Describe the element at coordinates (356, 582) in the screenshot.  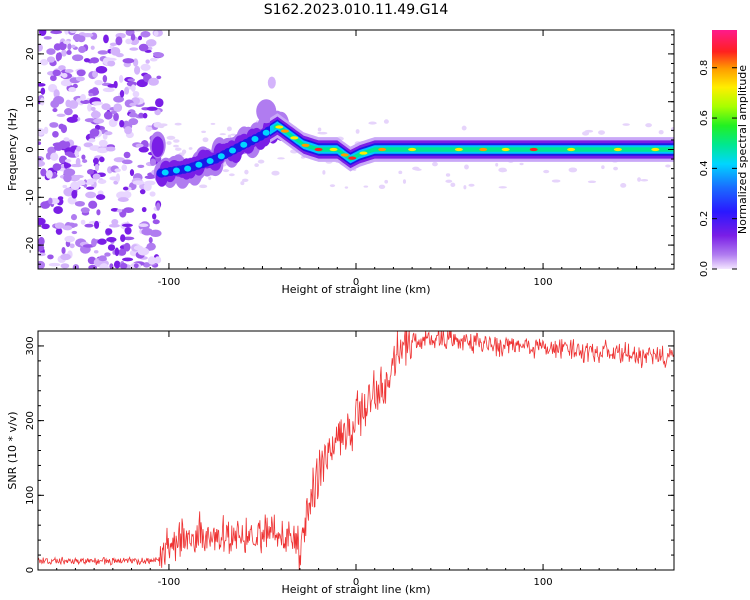
I see `snr-x-tick-label: 0` at that location.